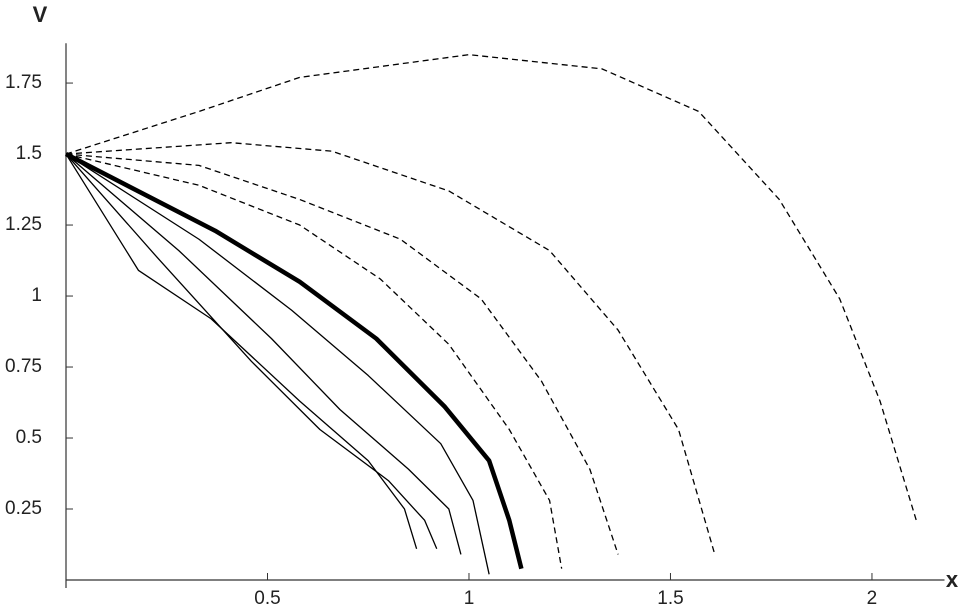 The width and height of the screenshot is (959, 608). Describe the element at coordinates (40, 14) in the screenshot. I see `y-axis-label: V` at that location.